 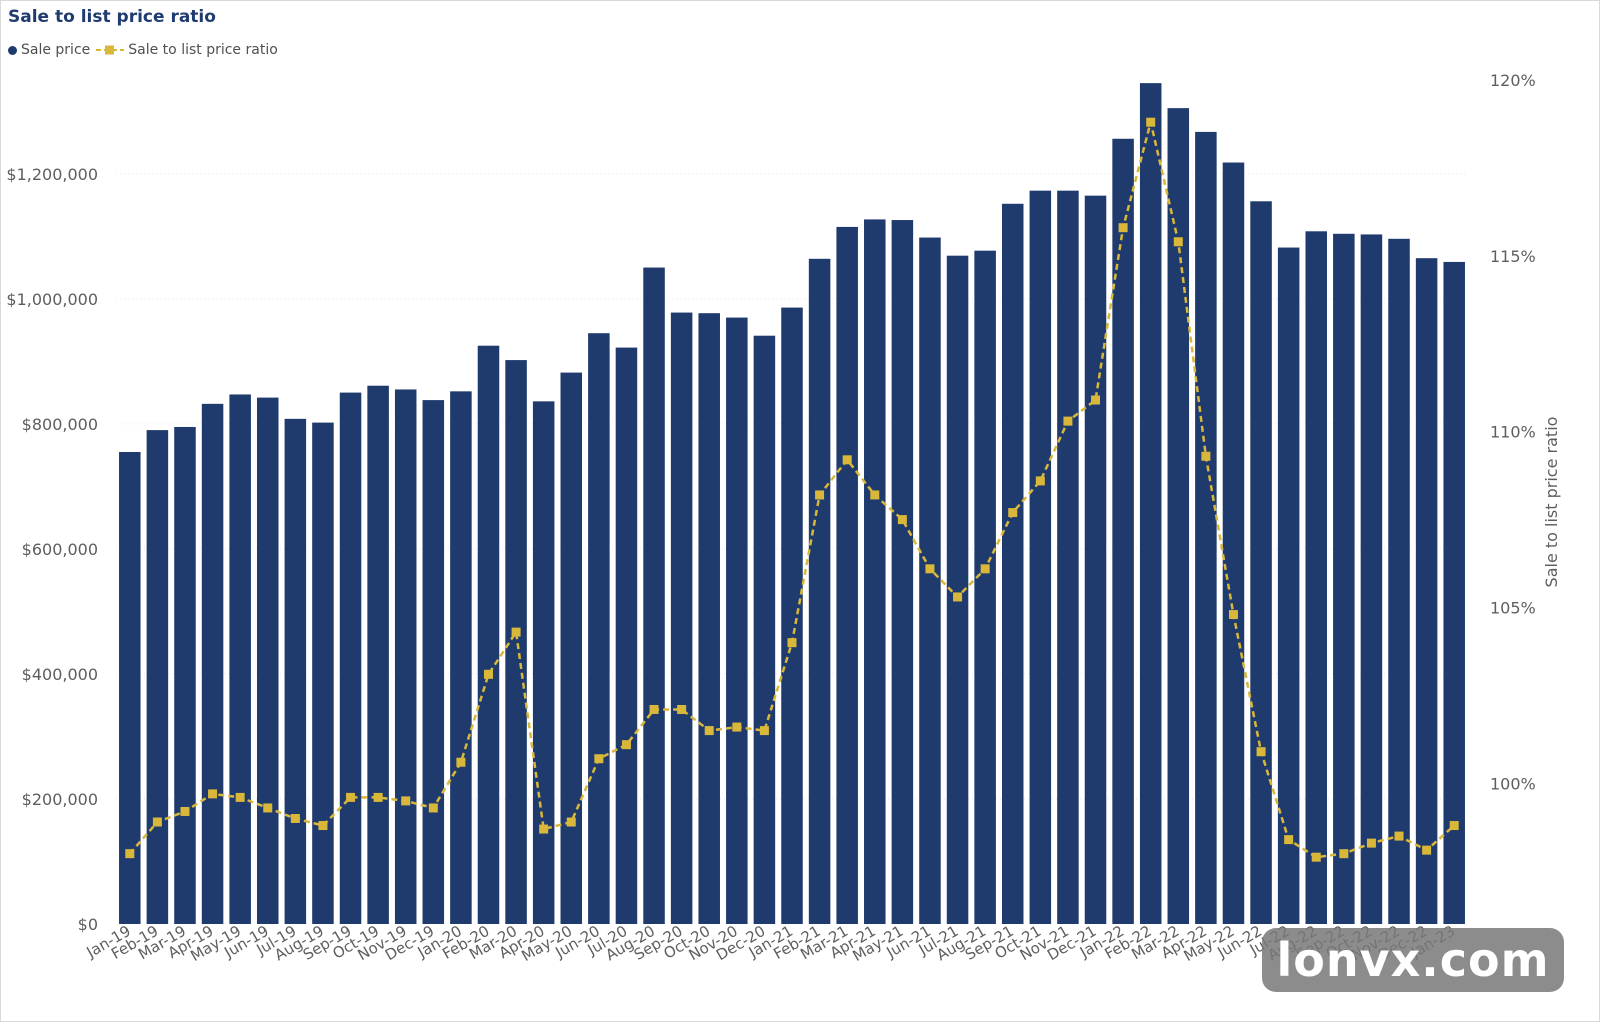 I want to click on legend: Sale price Sale to list price ratio, so click(x=143, y=50).